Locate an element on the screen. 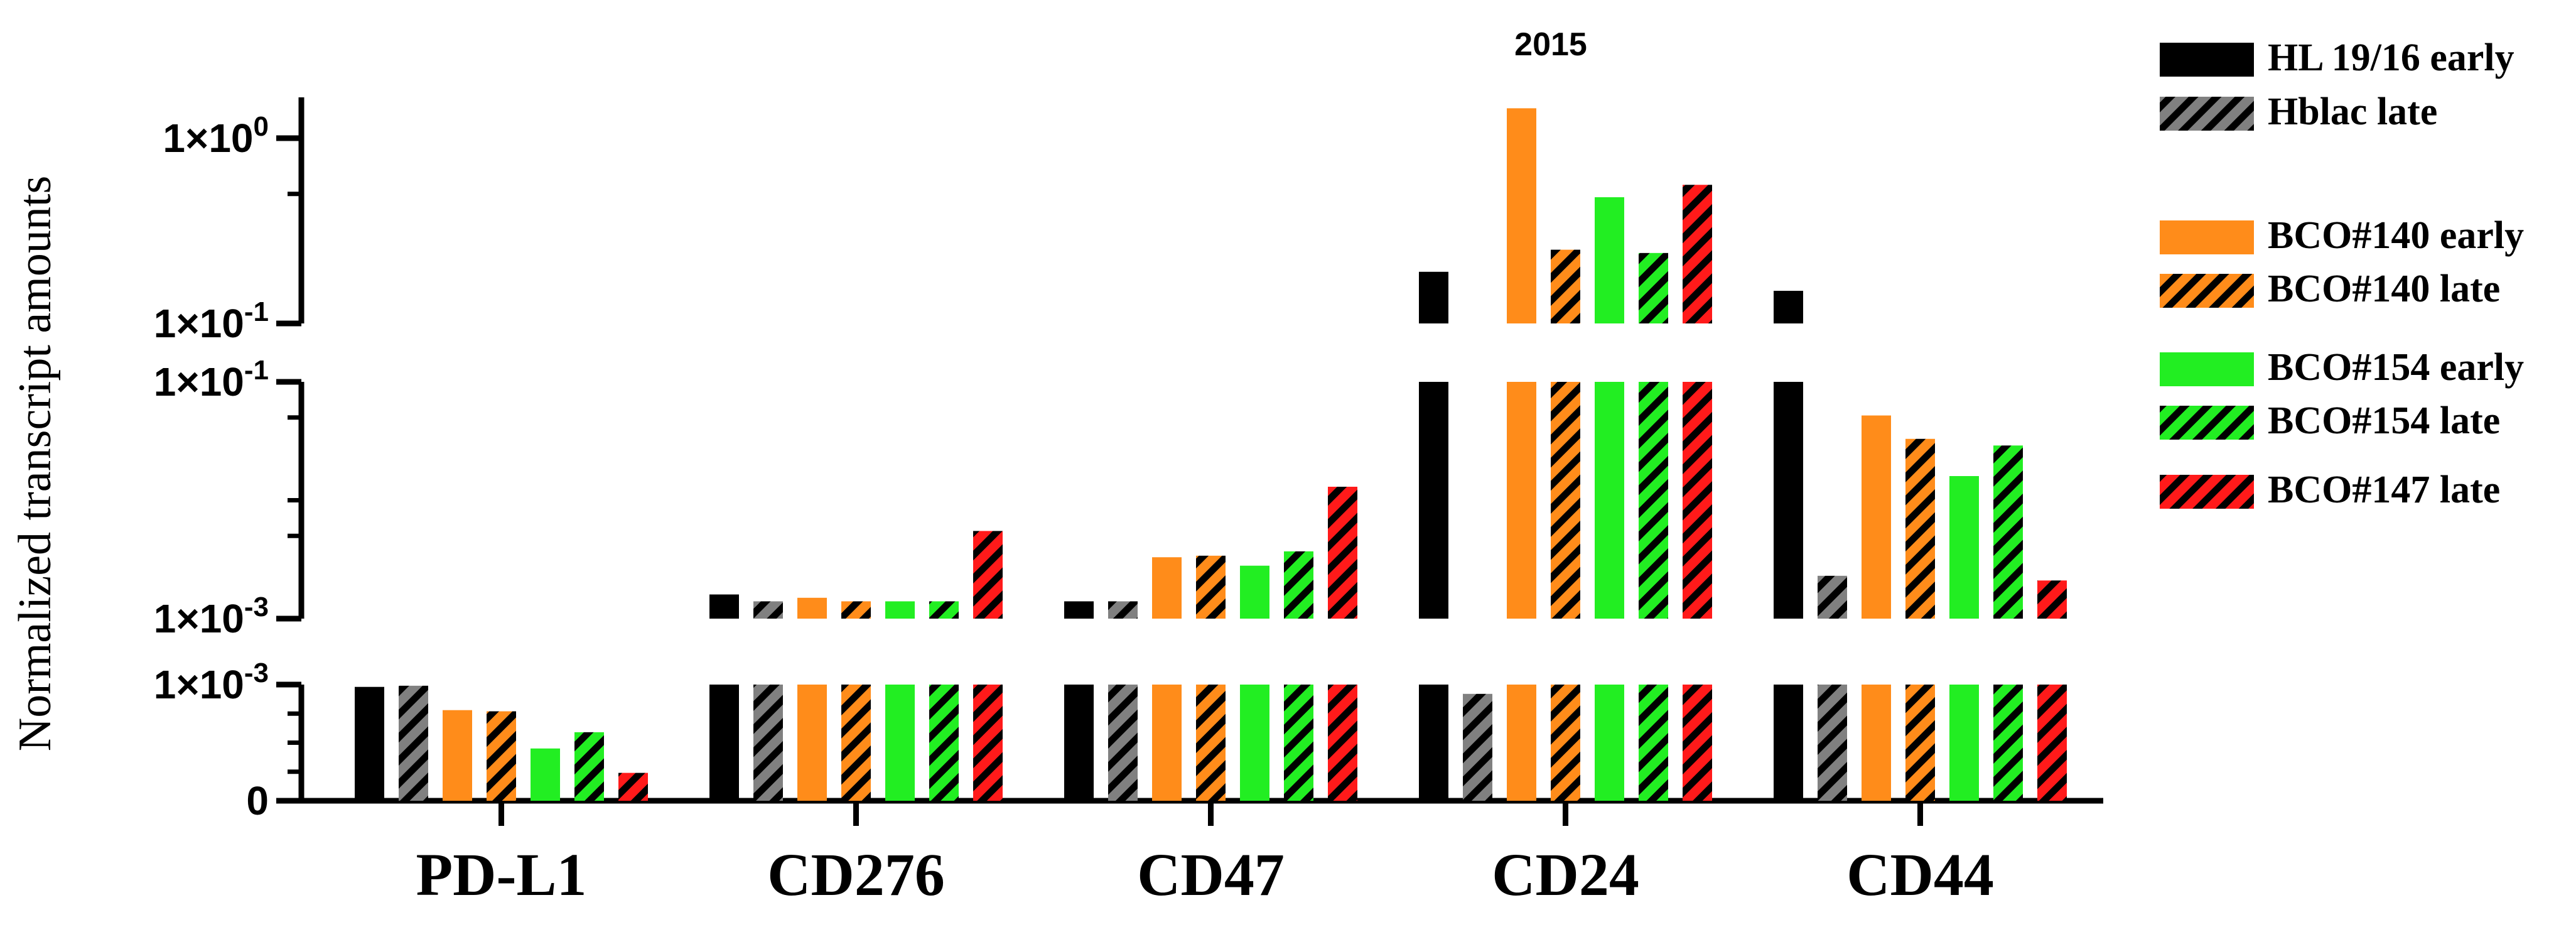 The image size is (2576, 927). legend-label: BCO#147 late is located at coordinates (2384, 490).